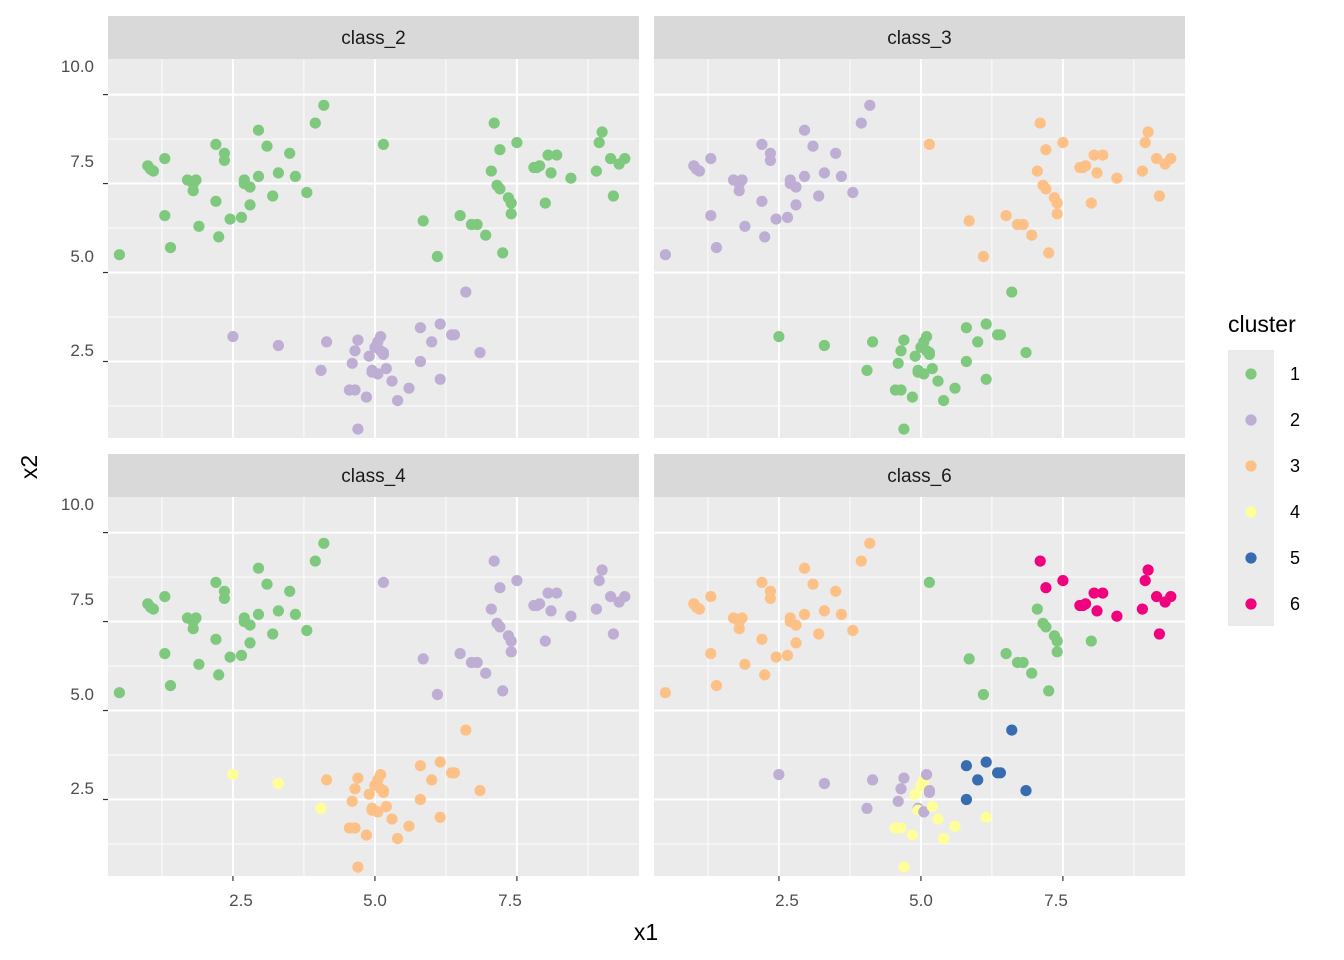 Image resolution: width=1344 pixels, height=960 pixels. I want to click on legend-title: cluster, so click(1262, 324).